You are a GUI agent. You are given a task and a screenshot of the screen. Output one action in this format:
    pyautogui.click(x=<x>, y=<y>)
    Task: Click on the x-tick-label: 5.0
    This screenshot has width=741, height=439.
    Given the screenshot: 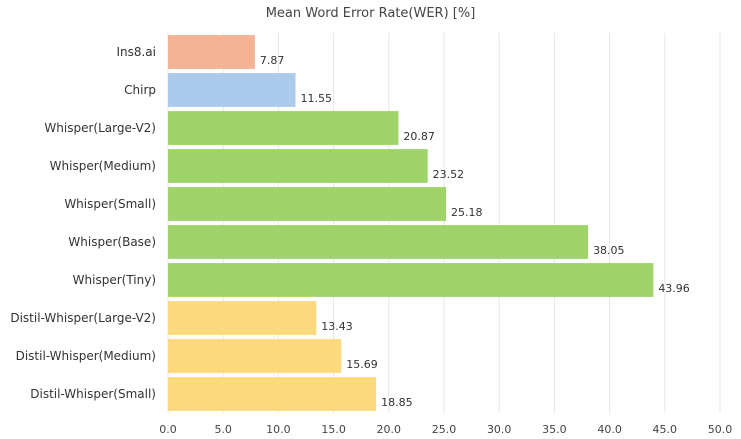 What is the action you would take?
    pyautogui.click(x=223, y=429)
    